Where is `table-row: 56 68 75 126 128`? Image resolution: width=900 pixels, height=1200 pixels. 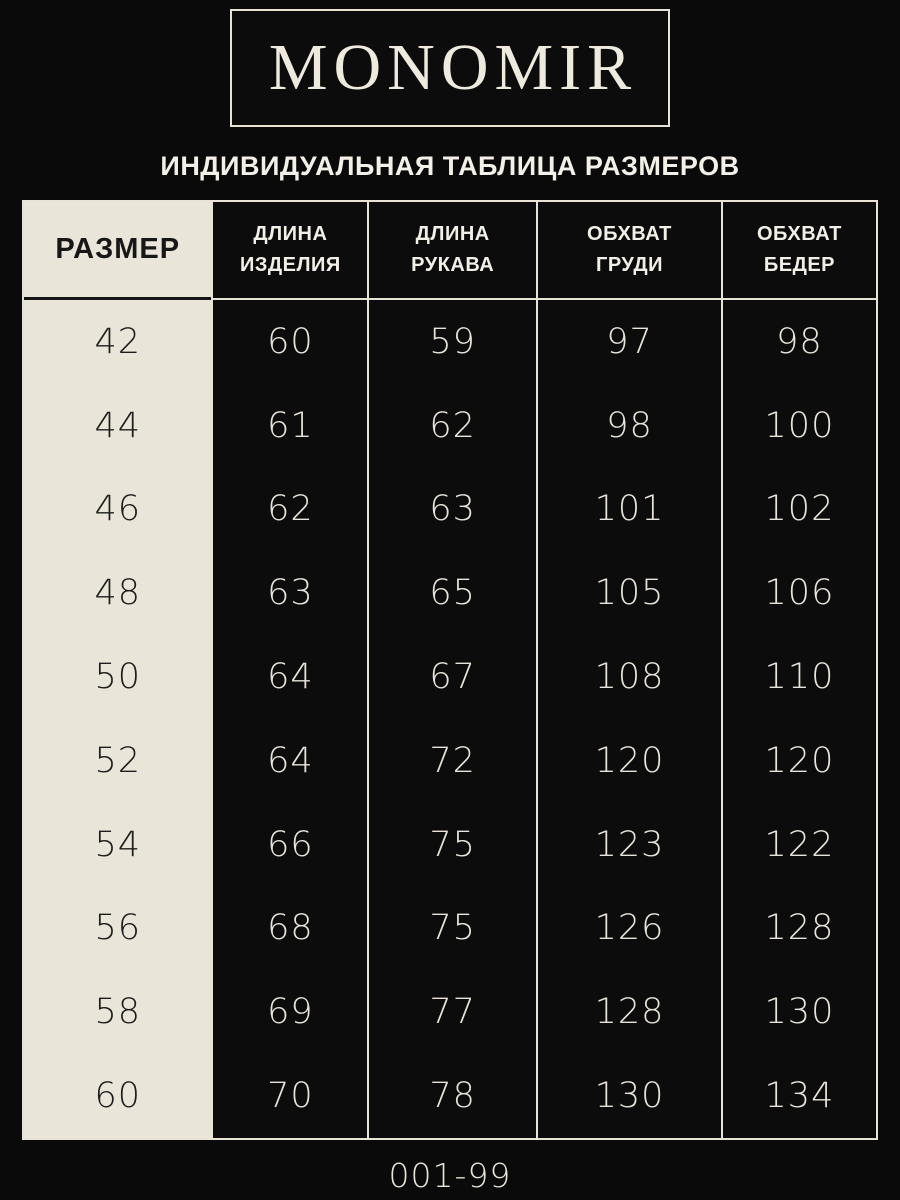 table-row: 56 68 75 126 128 is located at coordinates (450, 928).